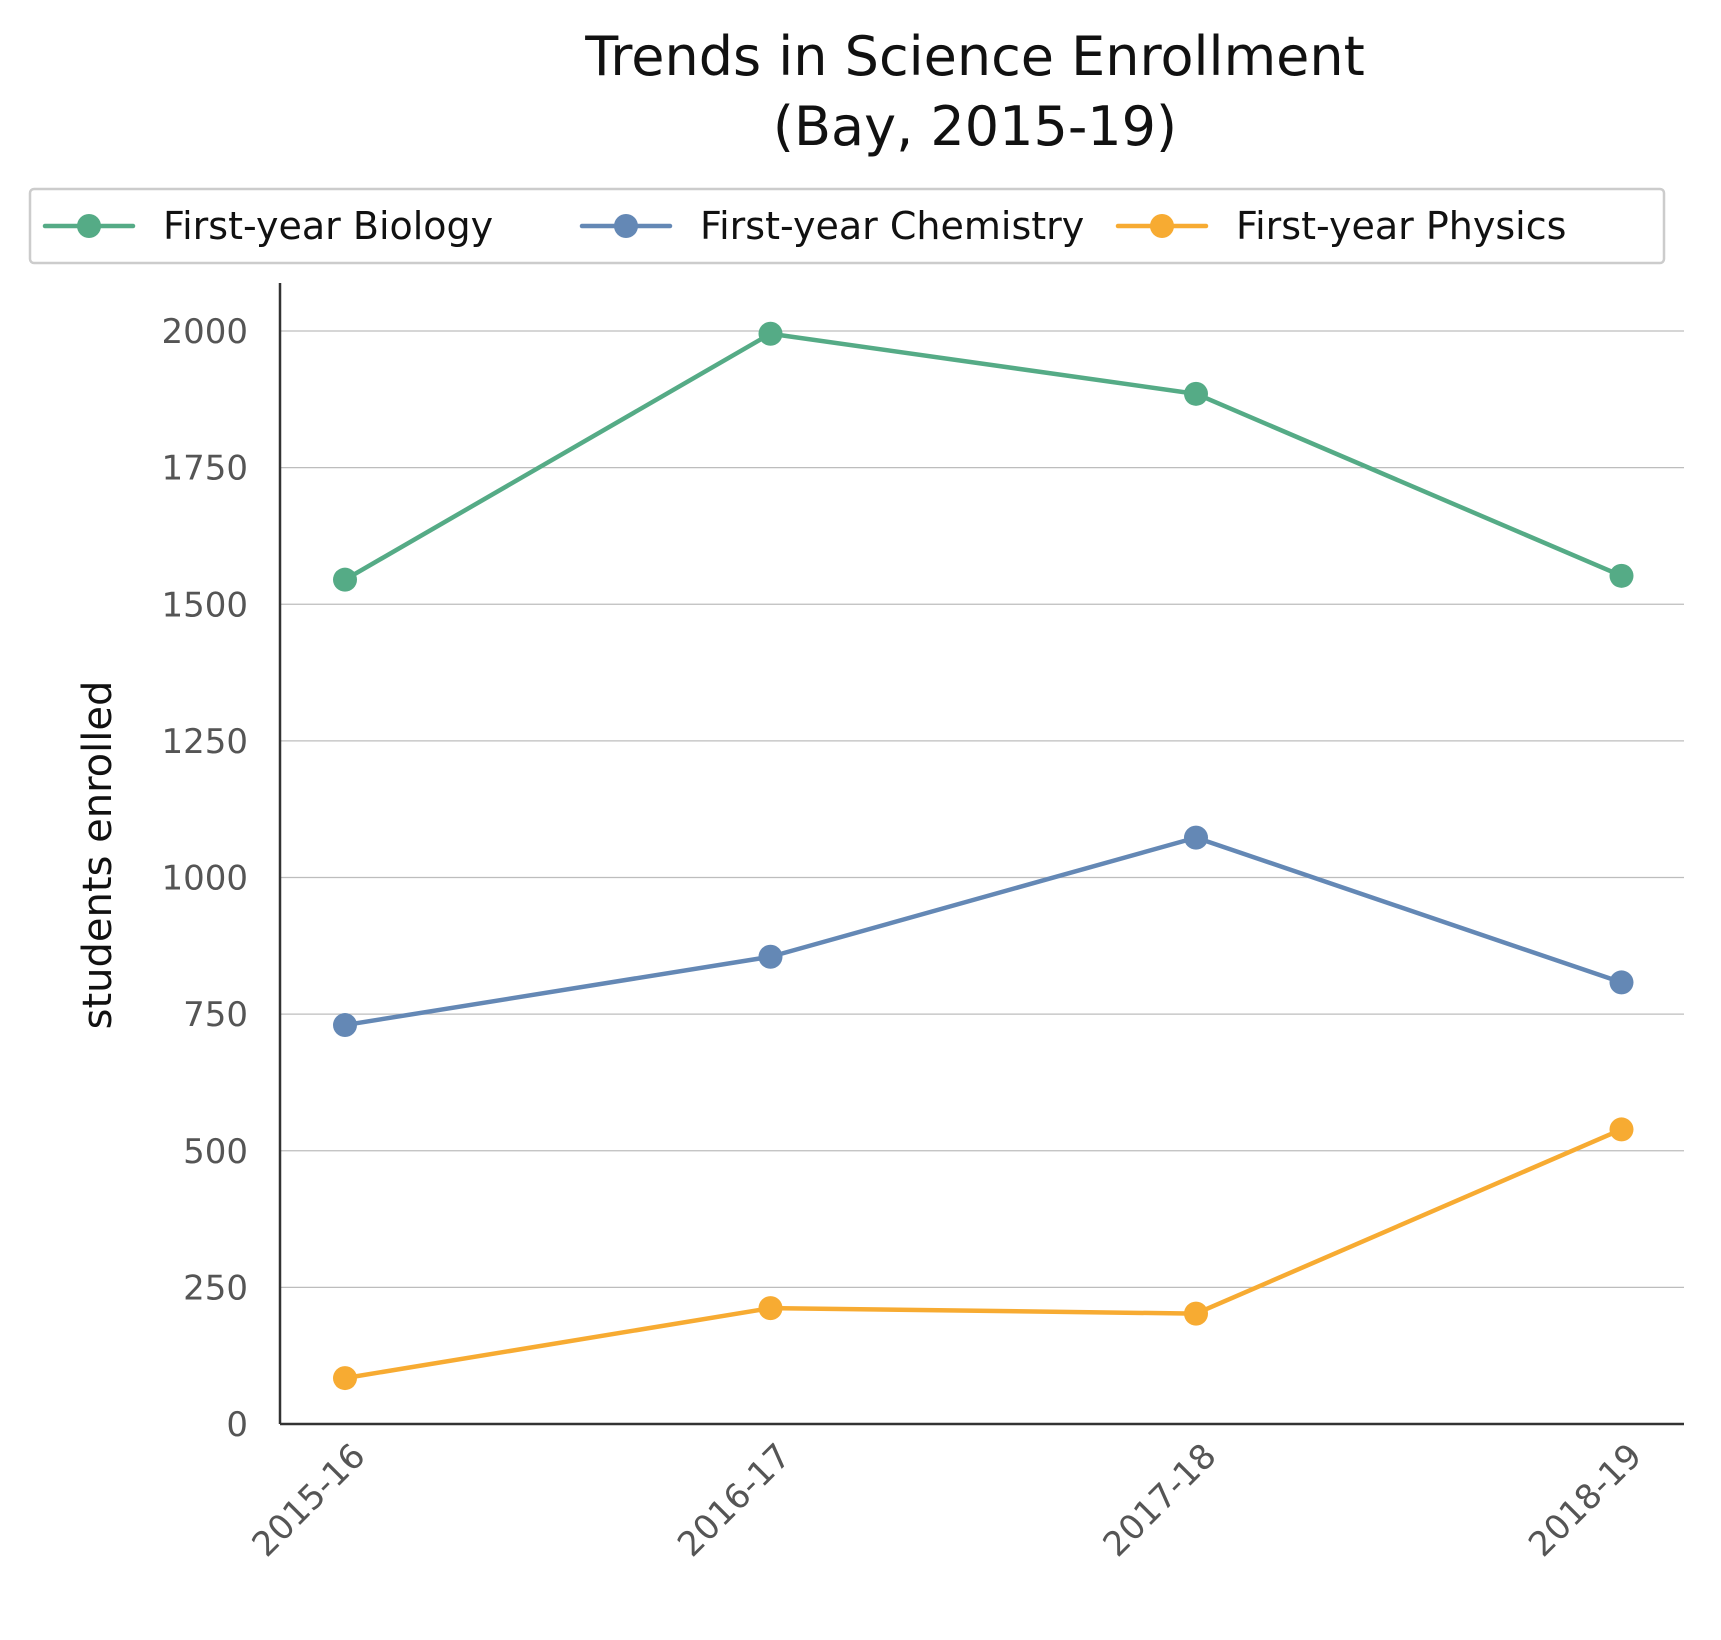 Image resolution: width=1721 pixels, height=1640 pixels. Describe the element at coordinates (983, 931) in the screenshot. I see `series-line-first-year-chemistry` at that location.